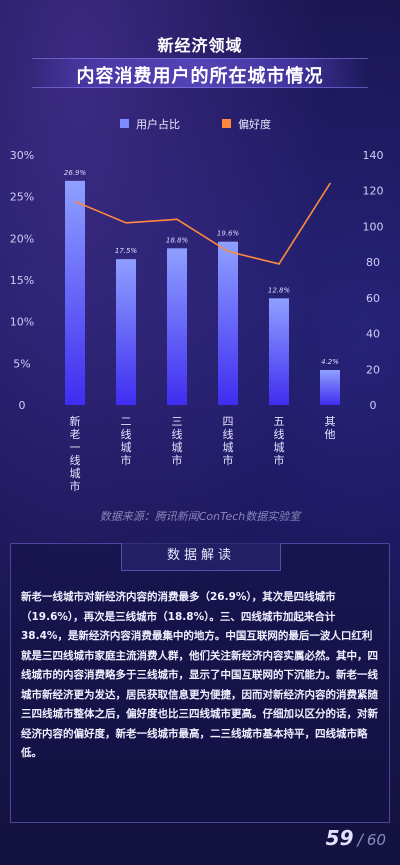 The image size is (400, 865). What do you see at coordinates (373, 298) in the screenshot?
I see `y-right-tick-label: 60` at bounding box center [373, 298].